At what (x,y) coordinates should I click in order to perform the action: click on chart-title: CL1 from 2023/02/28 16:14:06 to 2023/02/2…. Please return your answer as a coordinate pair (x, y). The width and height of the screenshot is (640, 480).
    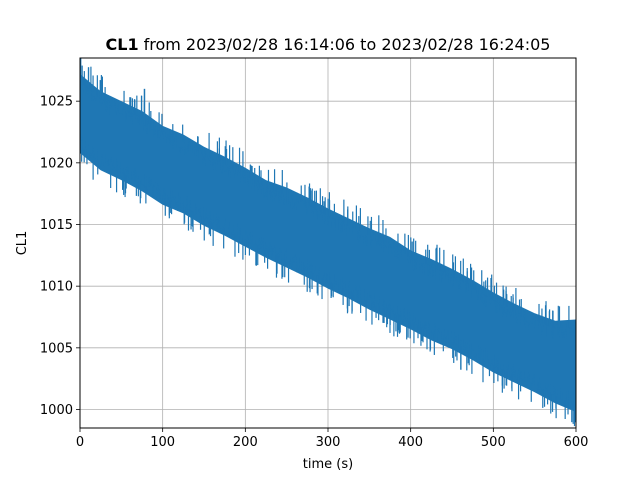
    Looking at the image, I should click on (328, 44).